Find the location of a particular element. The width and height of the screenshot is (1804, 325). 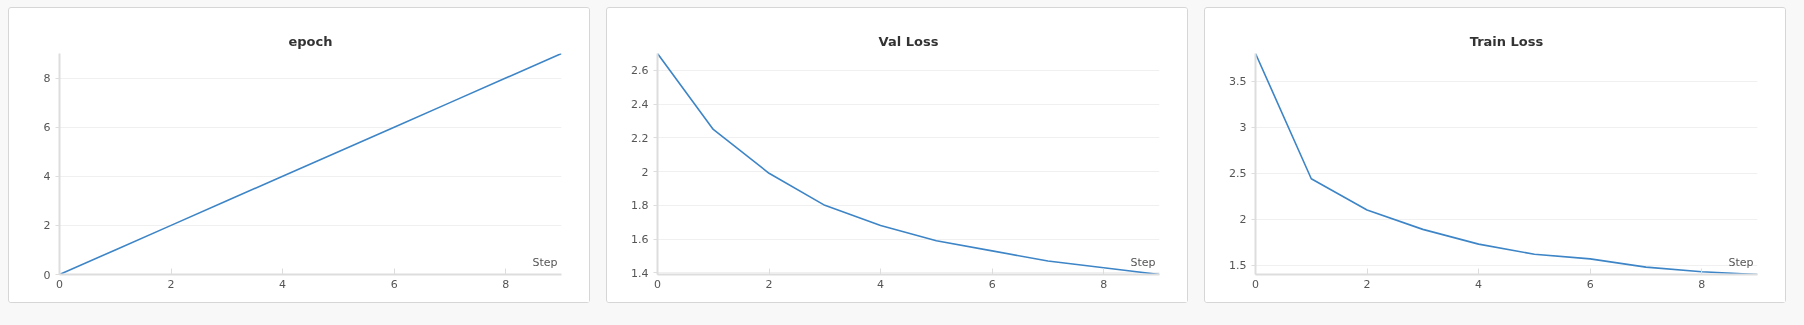

y-tick-label: 0 is located at coordinates (47, 275).